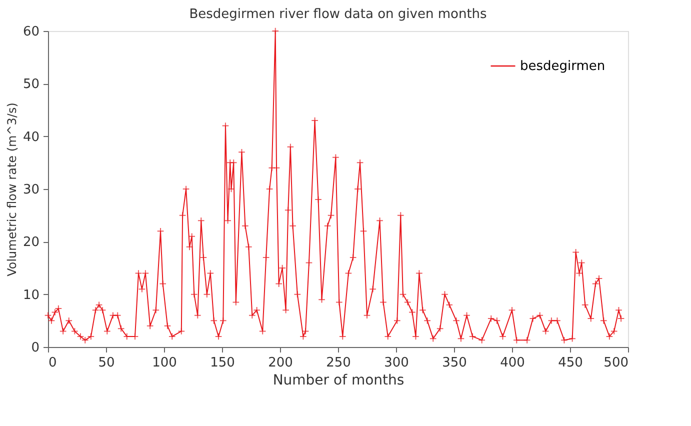  Describe the element at coordinates (31, 137) in the screenshot. I see `y-tick-label: 40` at that location.